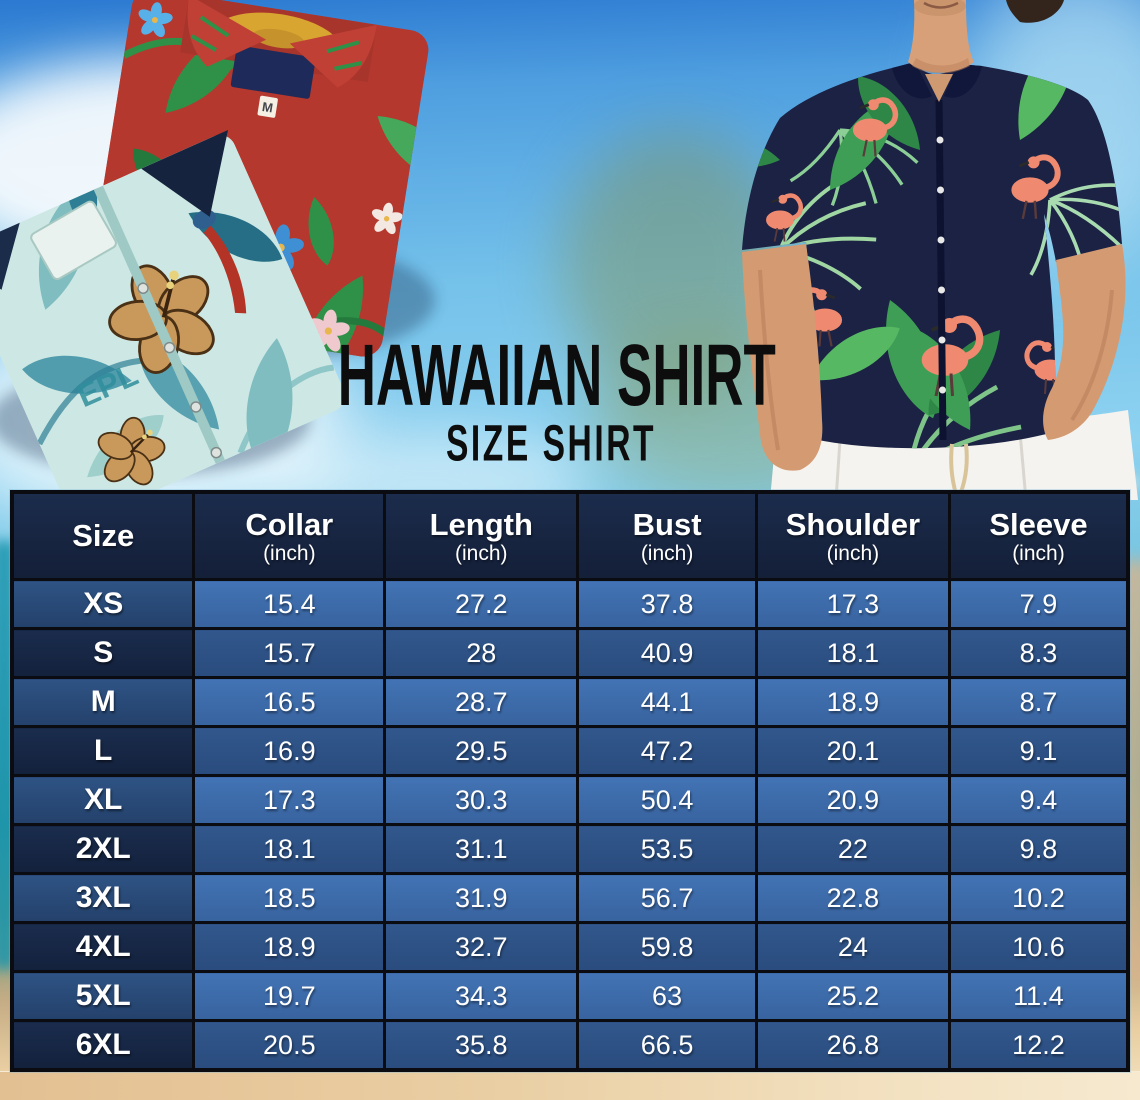 The width and height of the screenshot is (1140, 1100). I want to click on value-cell: 18.5, so click(289, 898).